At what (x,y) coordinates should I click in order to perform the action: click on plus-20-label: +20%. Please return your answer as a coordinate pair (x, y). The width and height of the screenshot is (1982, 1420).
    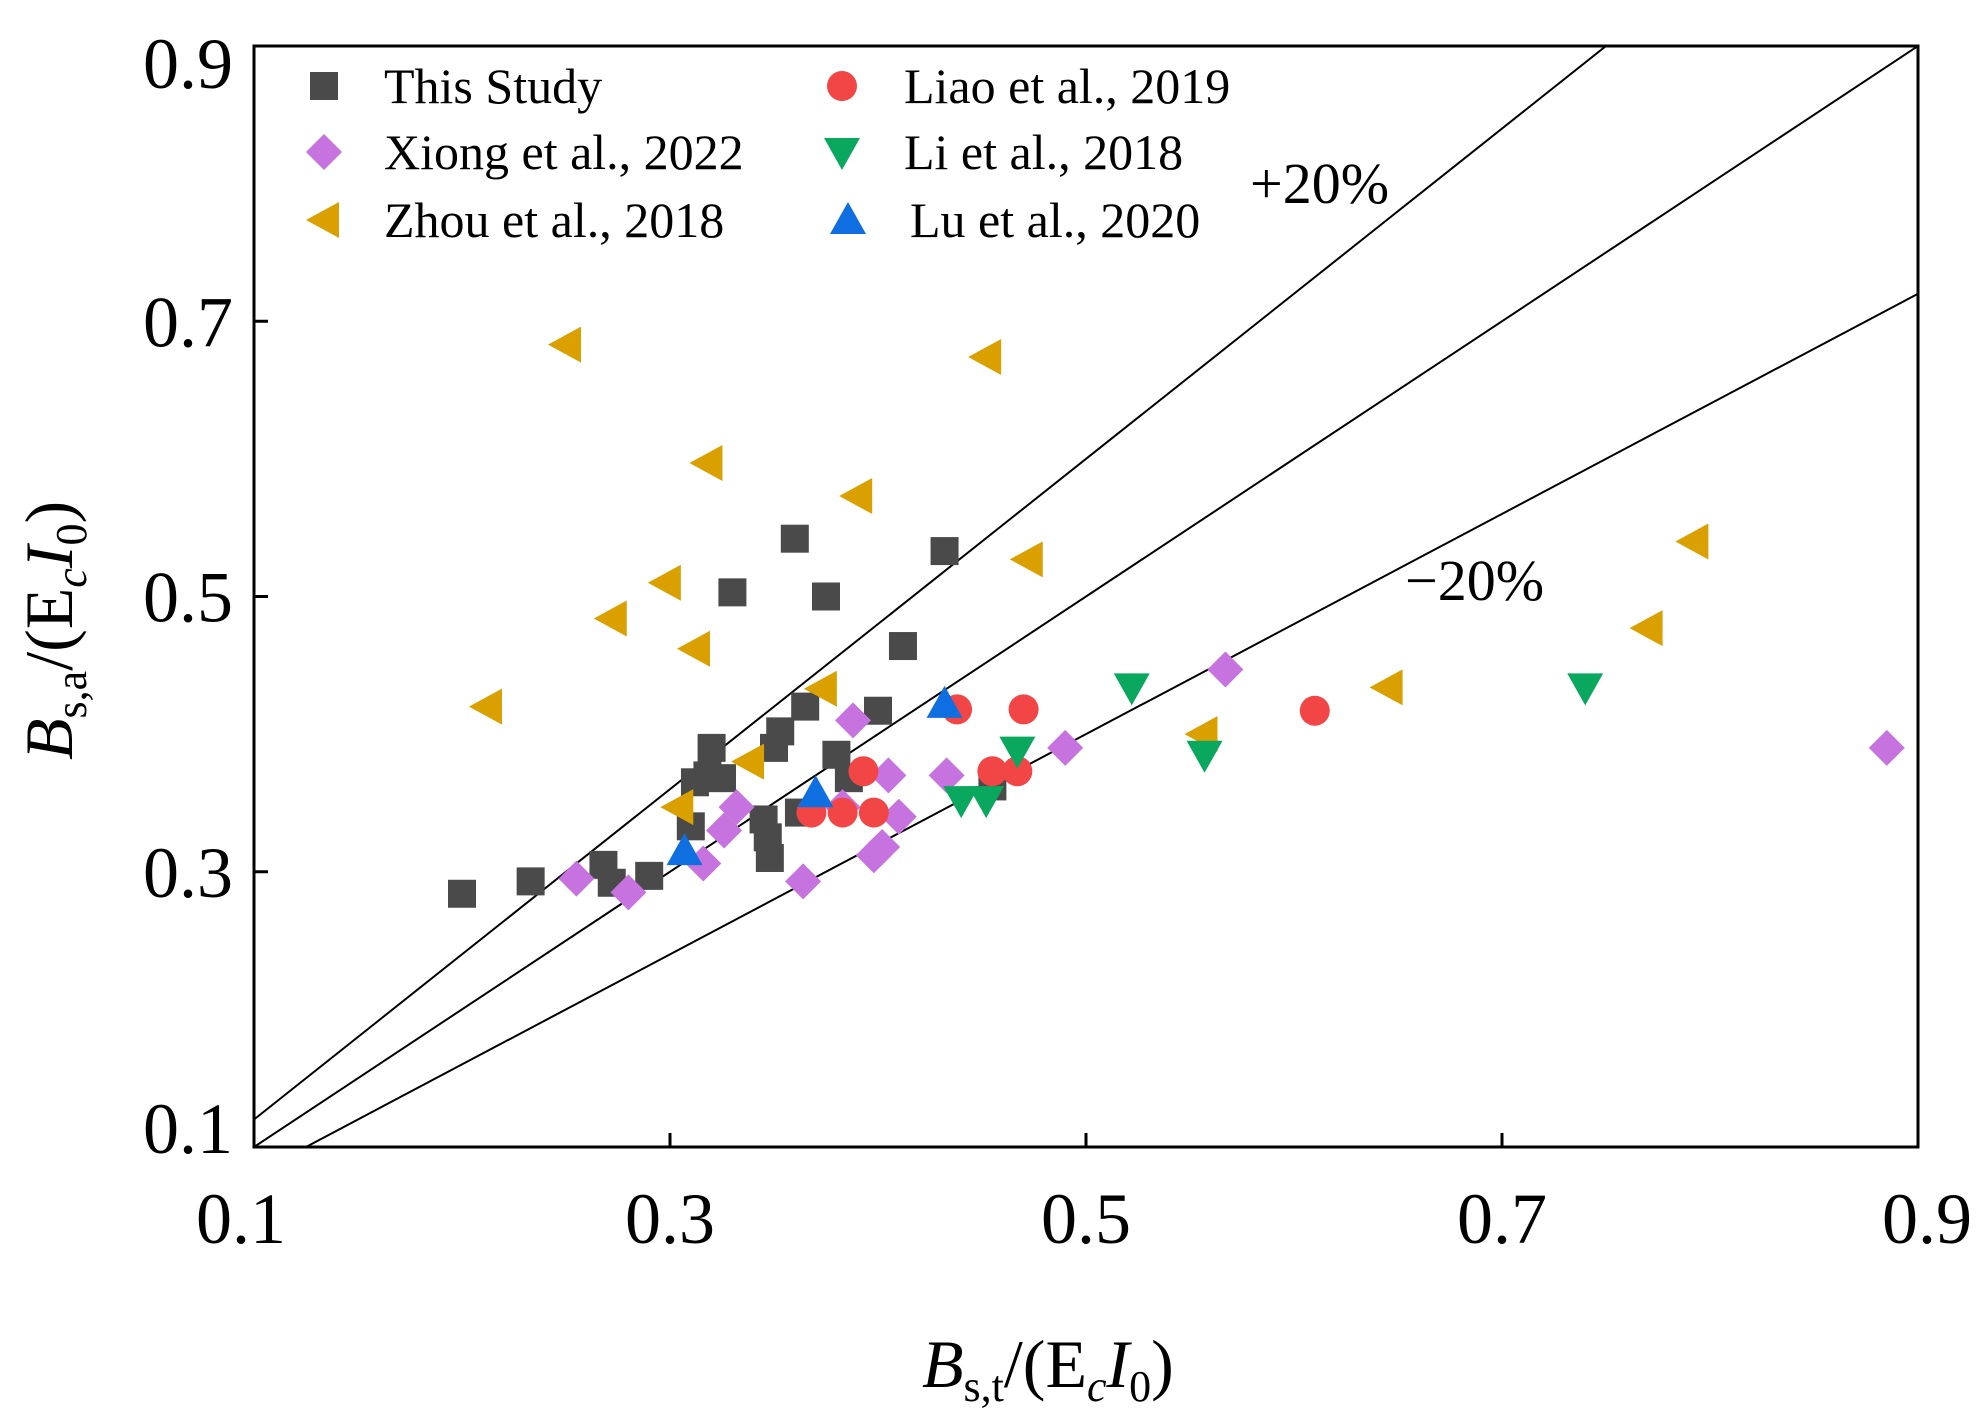
    Looking at the image, I should click on (1319, 183).